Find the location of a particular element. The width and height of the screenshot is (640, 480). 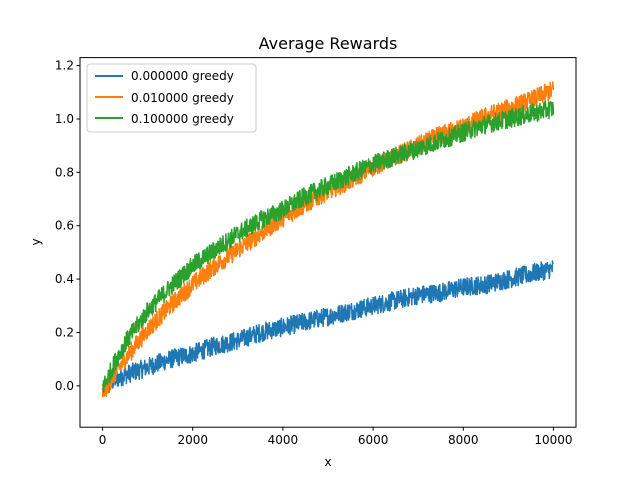

x-tick-label: 10000 is located at coordinates (553, 440).